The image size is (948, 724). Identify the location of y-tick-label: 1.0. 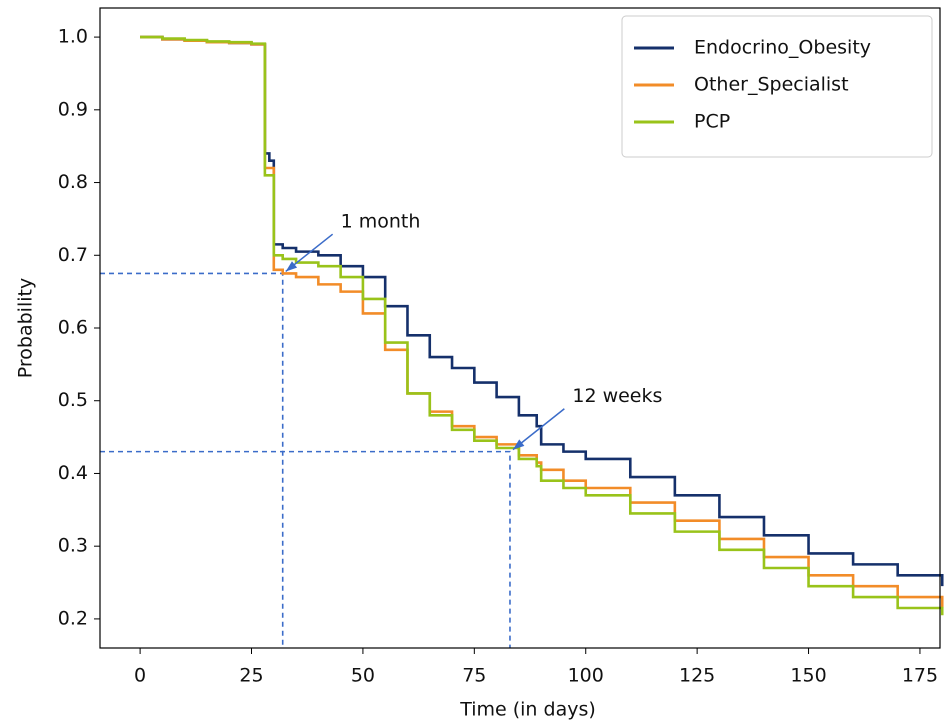
(73, 37).